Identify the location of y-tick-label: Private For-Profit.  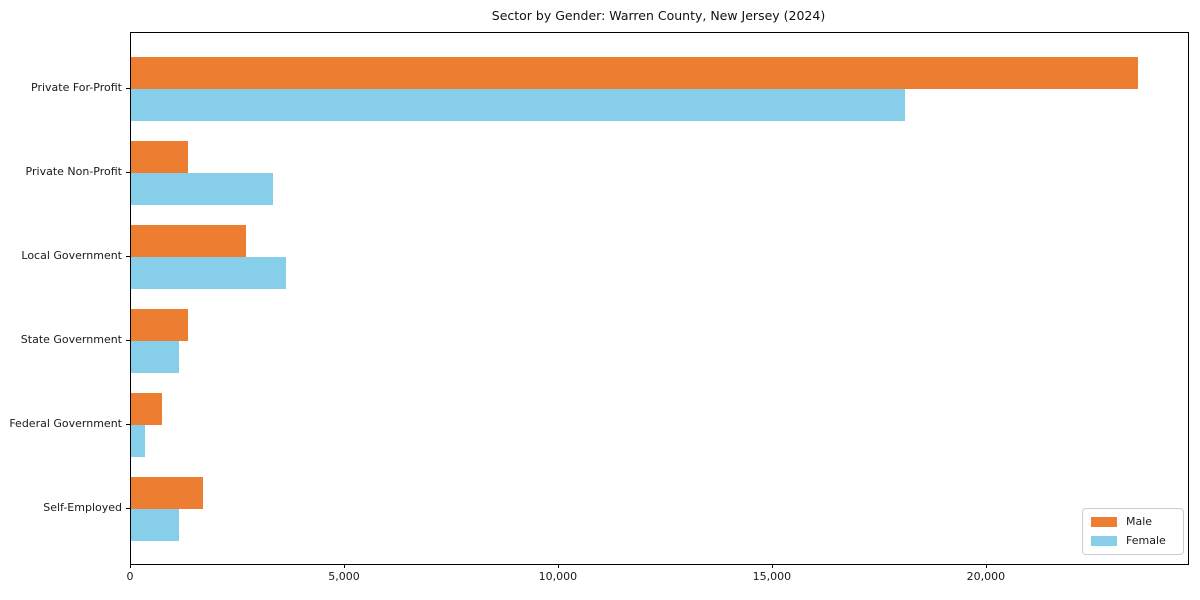
(76, 87).